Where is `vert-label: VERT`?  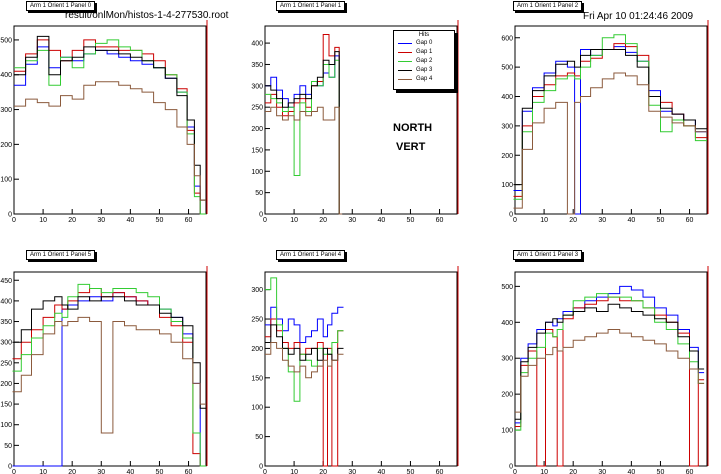 vert-label: VERT is located at coordinates (411, 147).